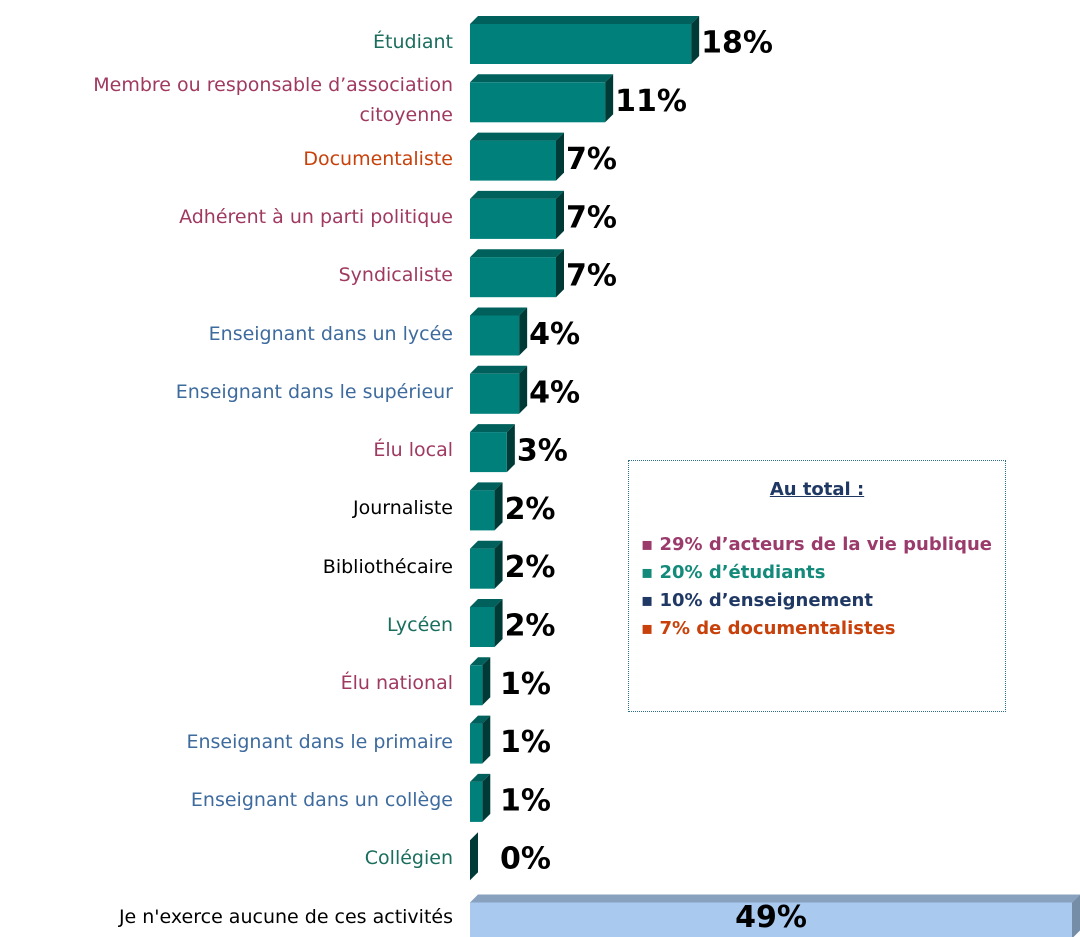 This screenshot has height=937, width=1080. What do you see at coordinates (757, 600) in the screenshot?
I see `annotation-item: ▪ 10% d’enseignement` at bounding box center [757, 600].